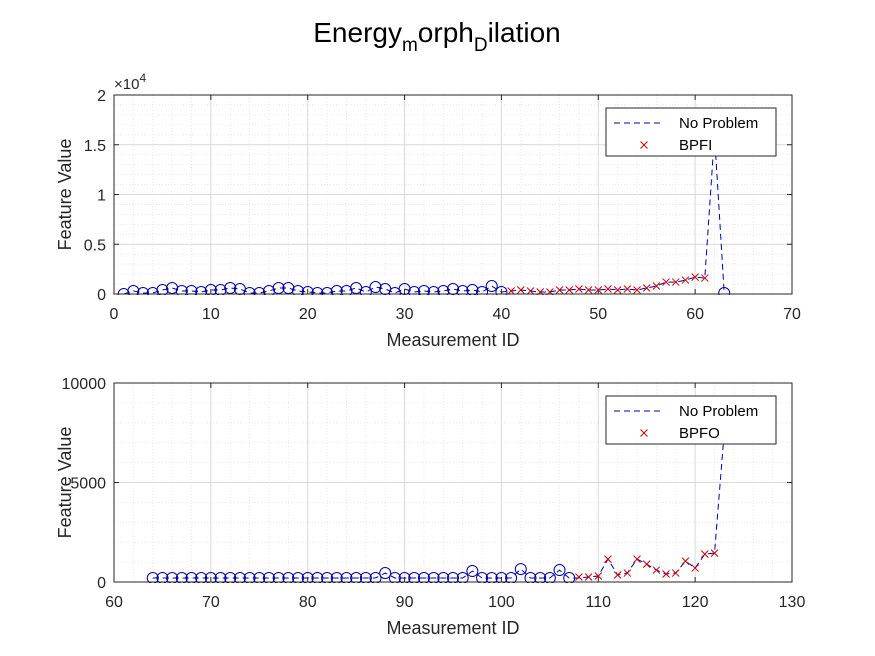 This screenshot has height=656, width=875. Describe the element at coordinates (84, 384) in the screenshot. I see `y-tick-label: 10000` at that location.